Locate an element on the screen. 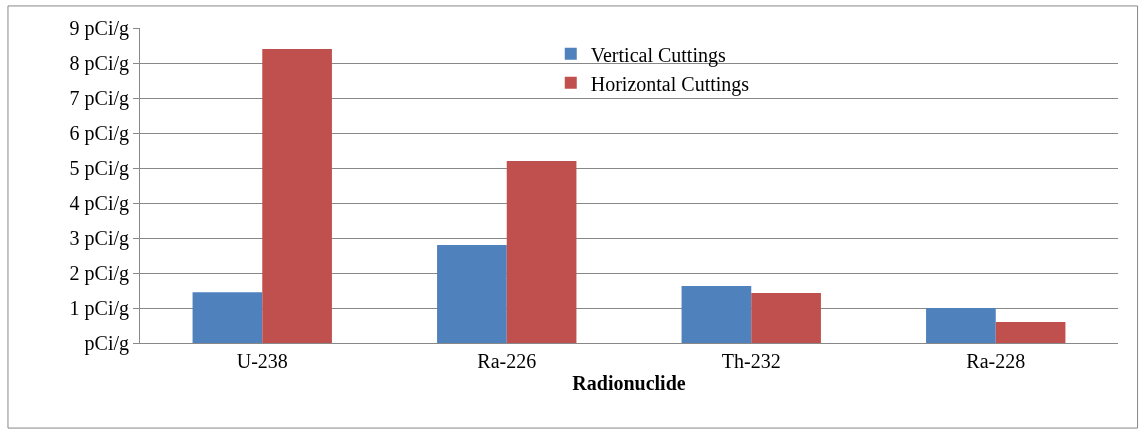 This screenshot has width=1141, height=432. y-tick-label: 1 pCi/g is located at coordinates (99, 308).